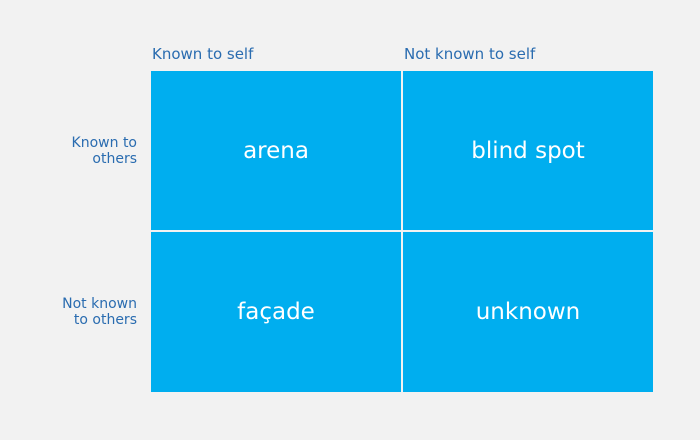 Image resolution: width=700 pixels, height=440 pixels. I want to click on row-label-line: others, so click(114, 159).